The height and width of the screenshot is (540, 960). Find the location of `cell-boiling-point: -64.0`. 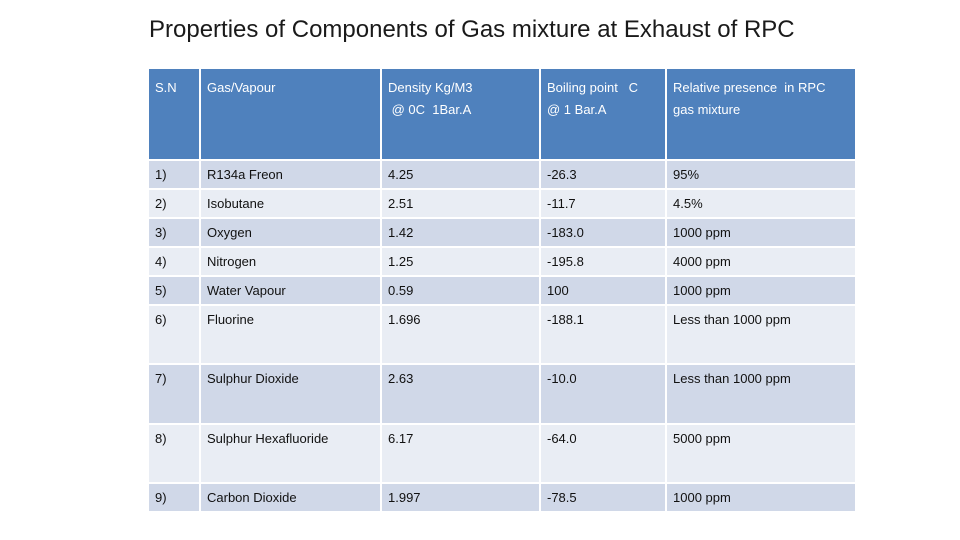

cell-boiling-point: -64.0 is located at coordinates (604, 454).